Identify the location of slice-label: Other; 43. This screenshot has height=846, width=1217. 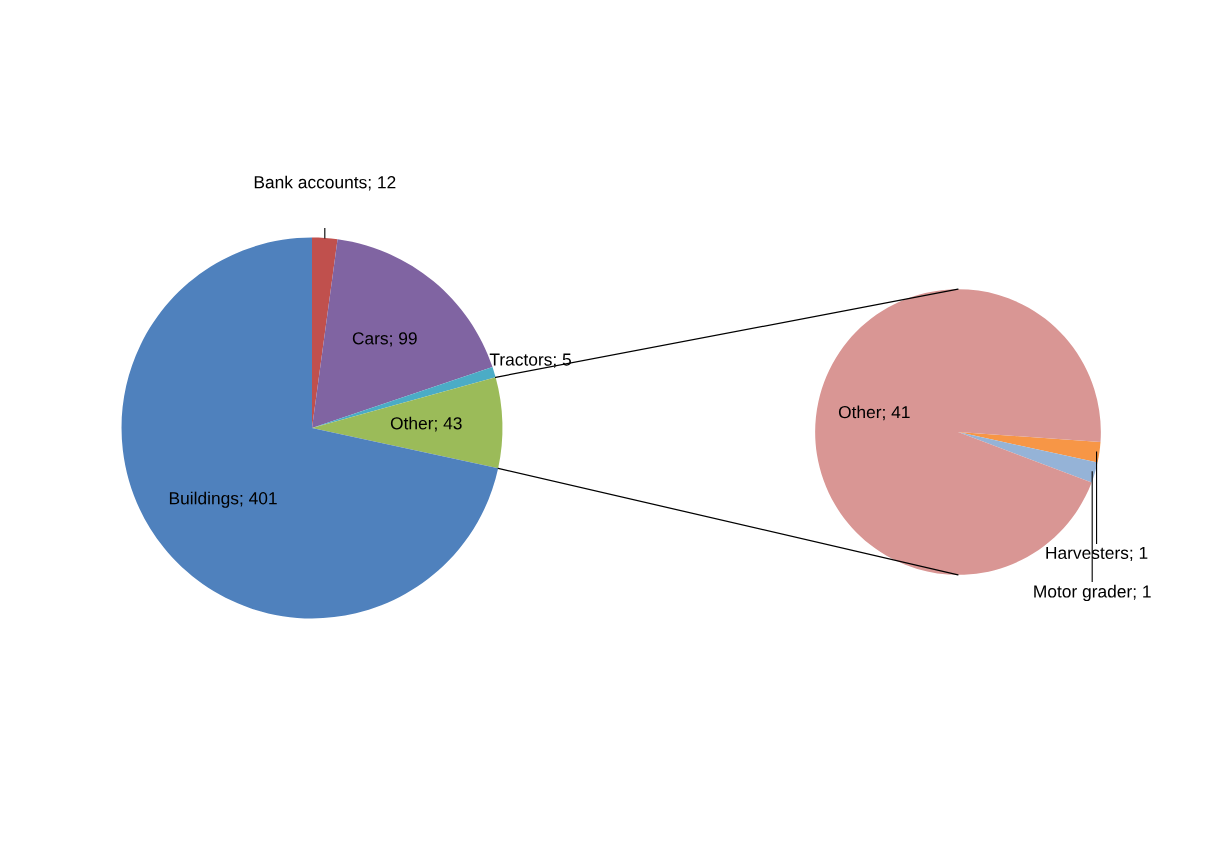
(426, 424).